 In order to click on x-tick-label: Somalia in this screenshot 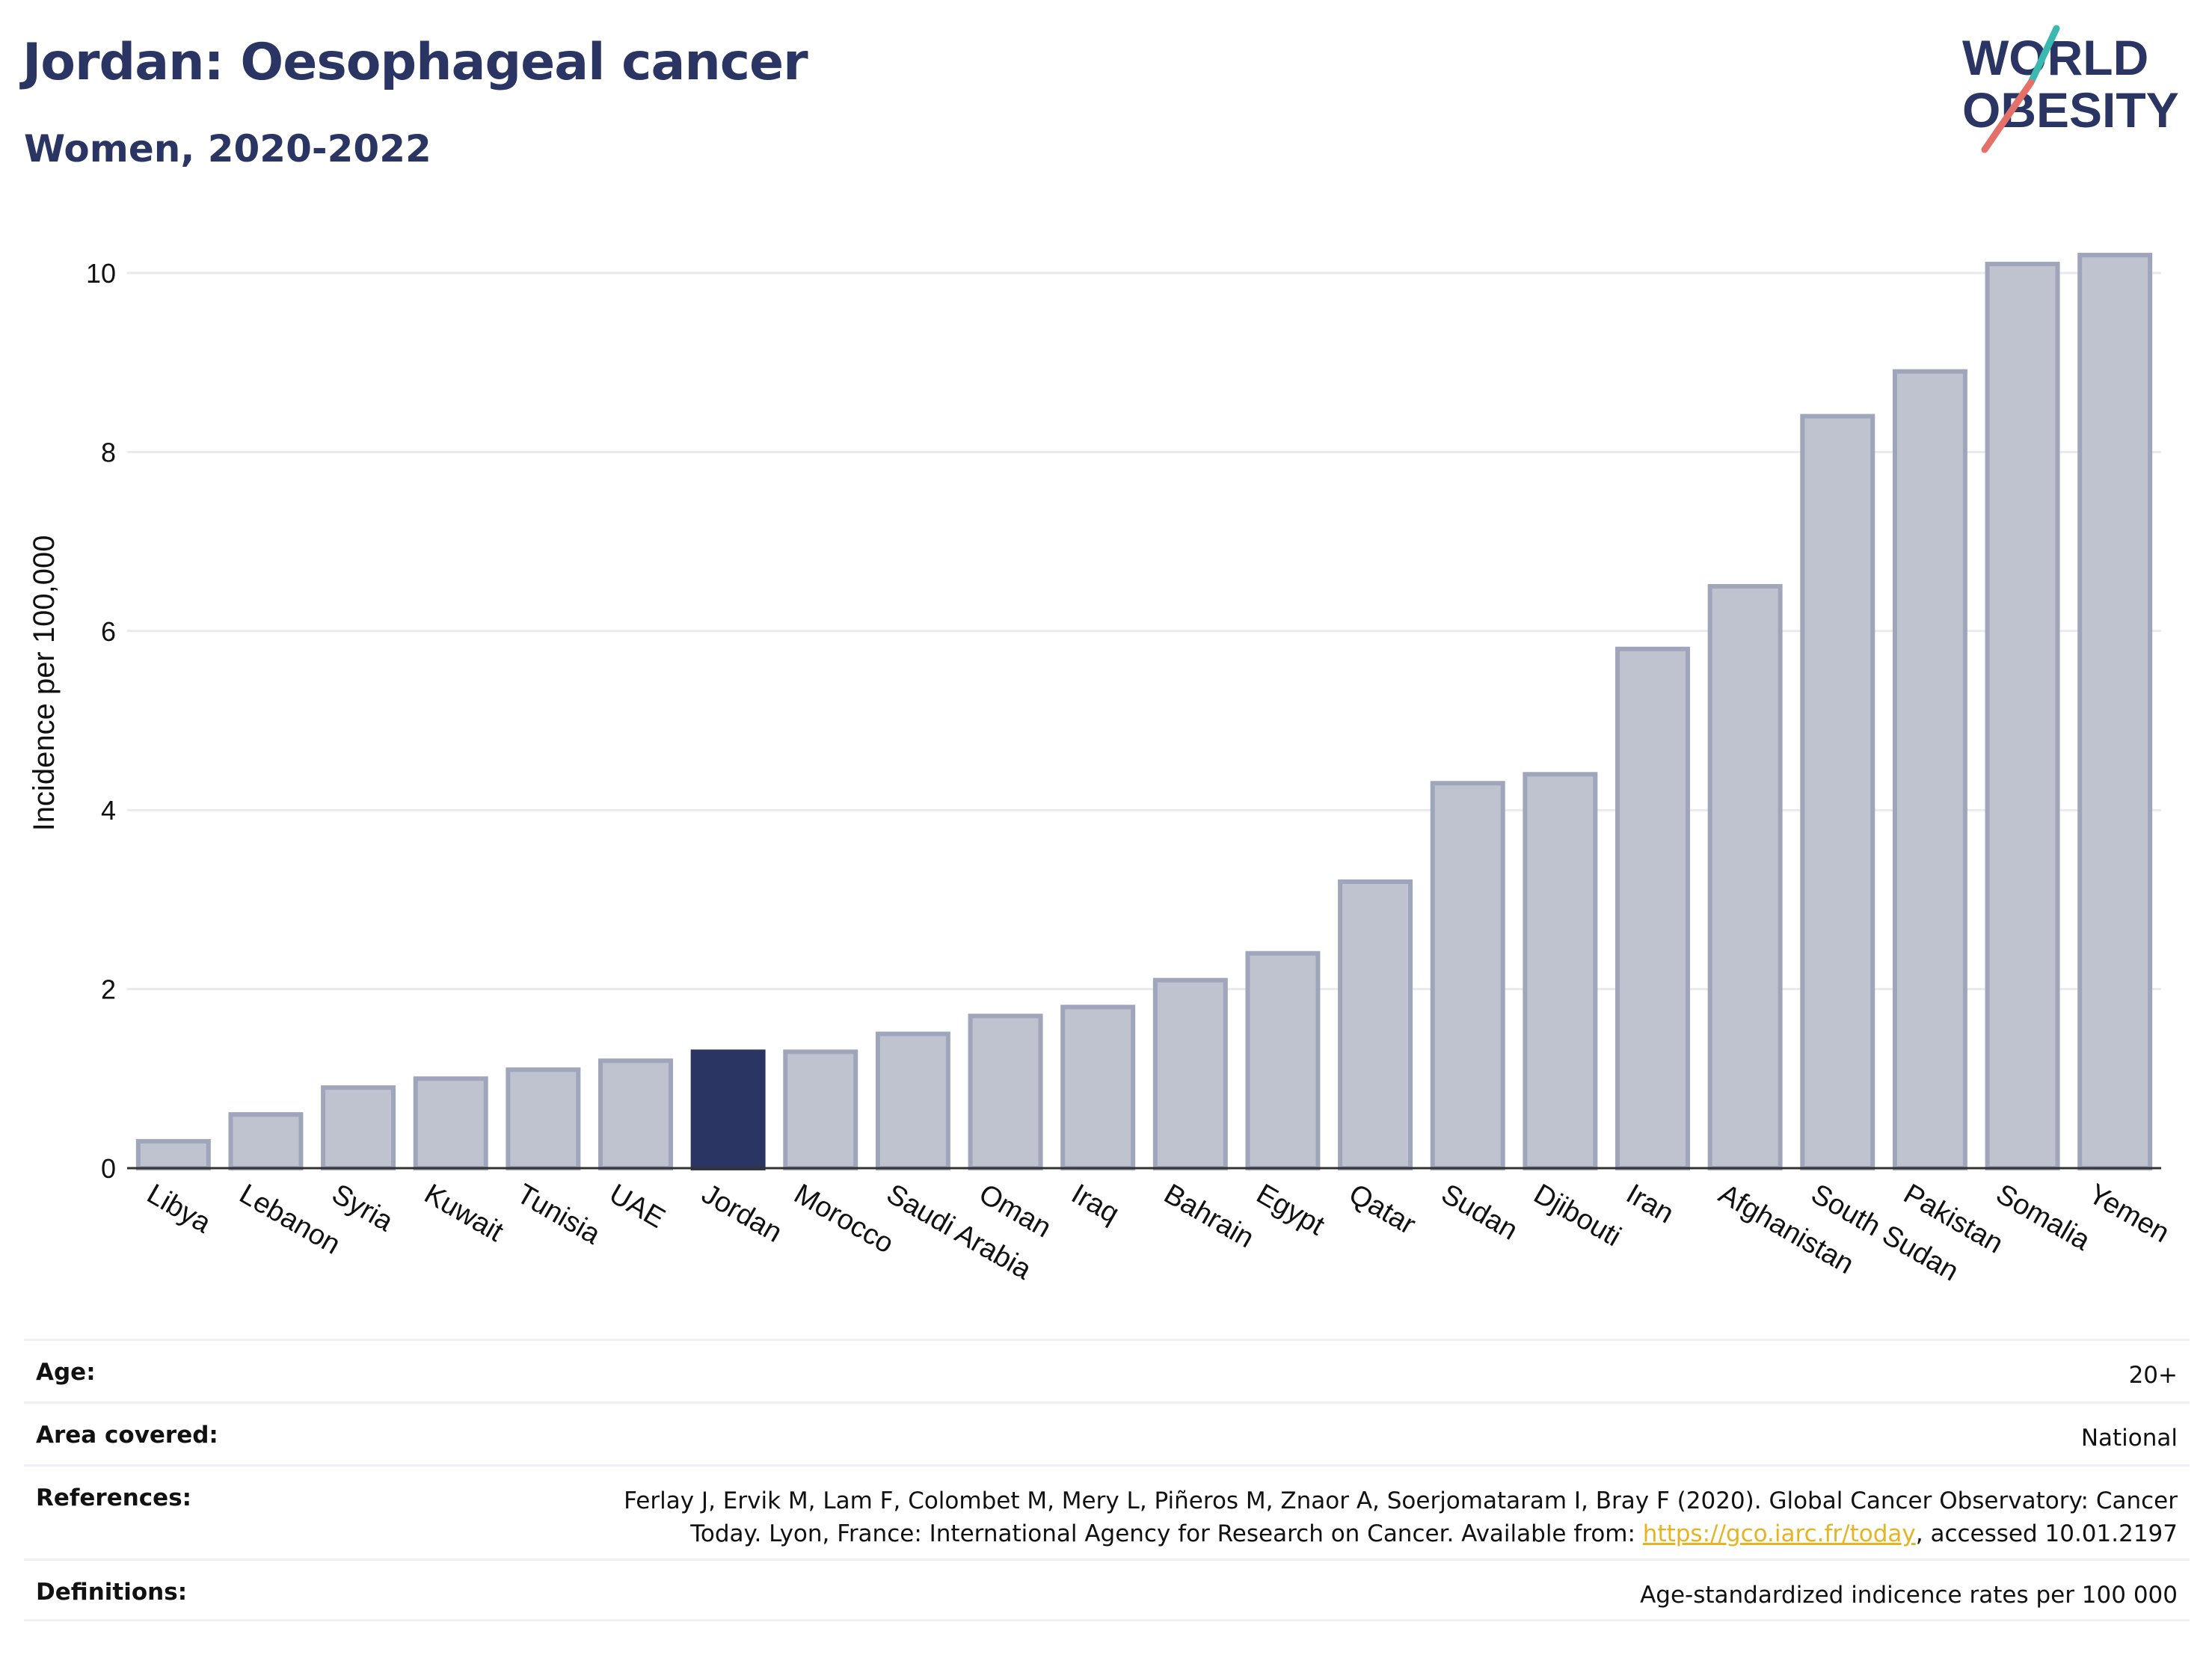, I will do `click(2043, 1217)`.